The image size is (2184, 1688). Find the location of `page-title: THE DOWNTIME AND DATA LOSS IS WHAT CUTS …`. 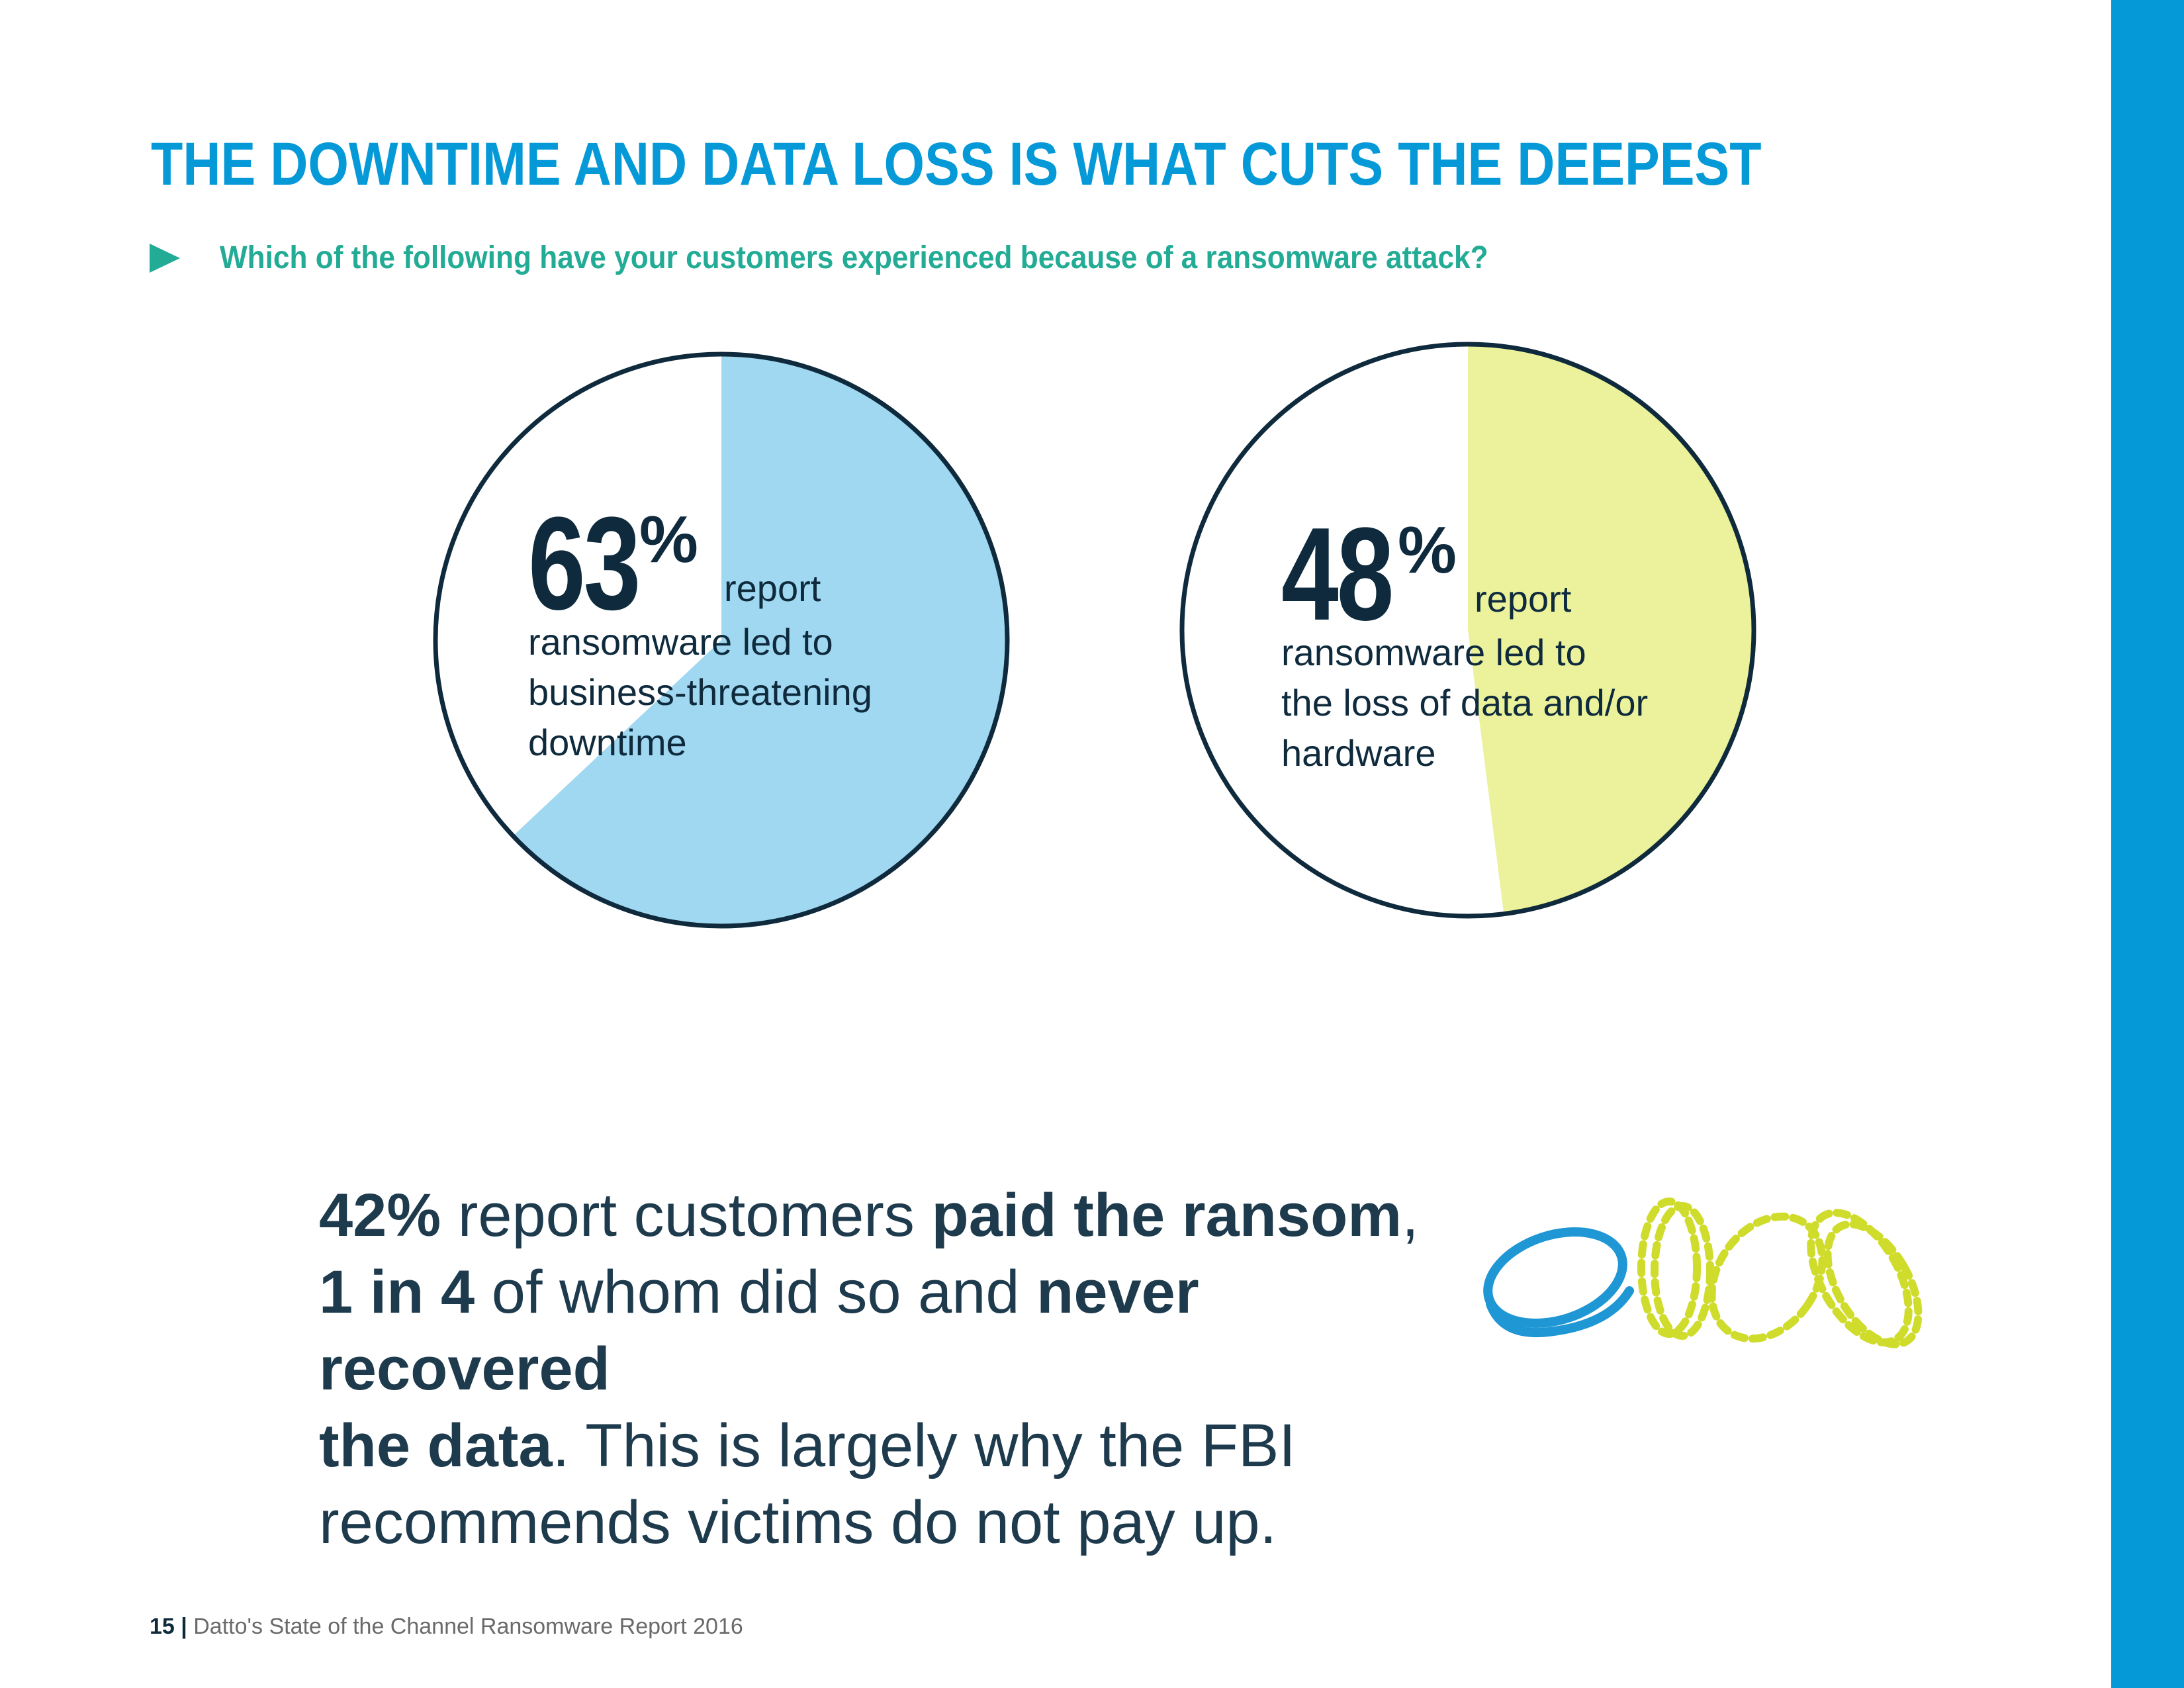

page-title: THE DOWNTIME AND DATA LOSS IS WHAT CUTS … is located at coordinates (957, 164).